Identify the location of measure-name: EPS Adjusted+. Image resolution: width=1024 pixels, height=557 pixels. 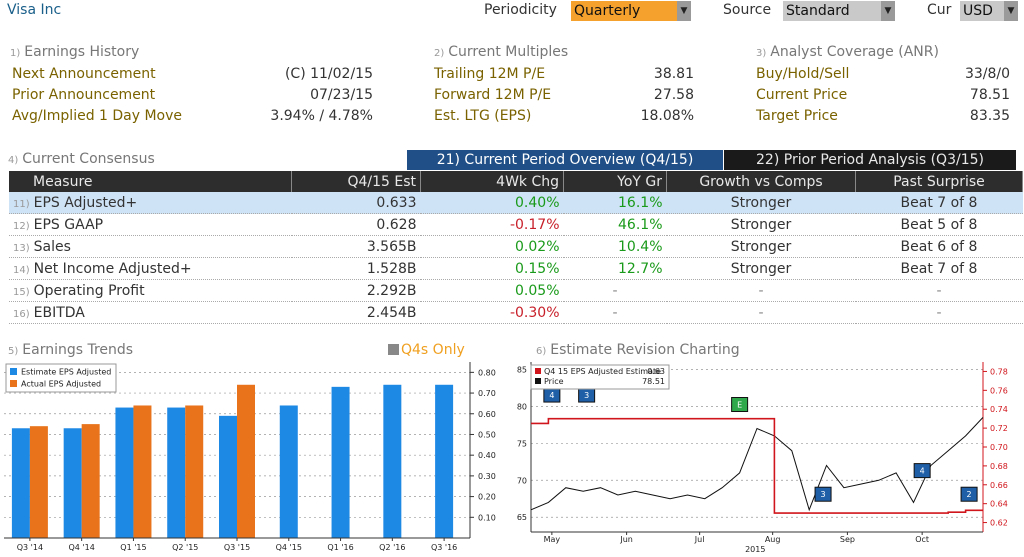
(85, 202).